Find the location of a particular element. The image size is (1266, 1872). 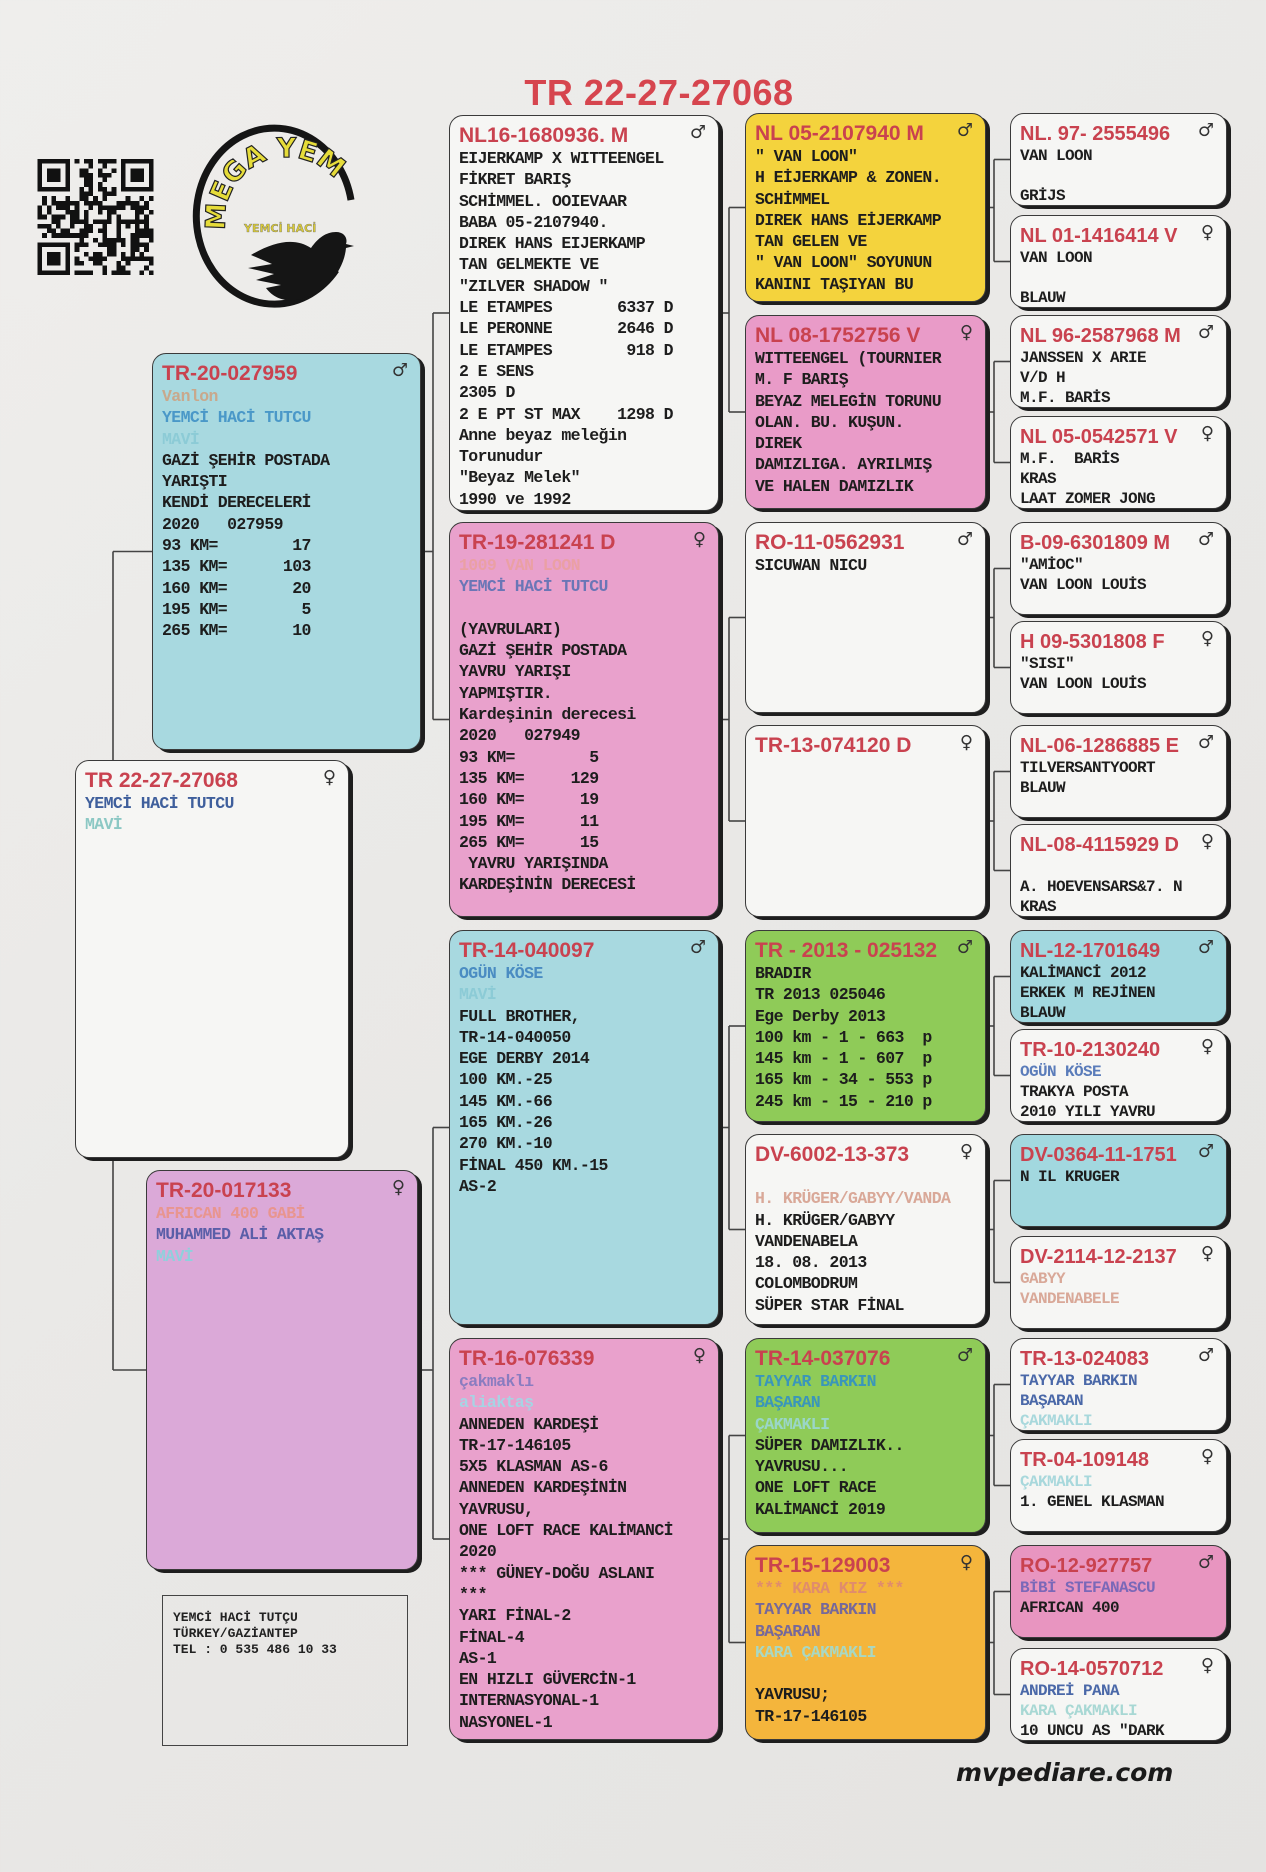

pedigree-line: VAN LOON LOUİS is located at coordinates (1083, 684).